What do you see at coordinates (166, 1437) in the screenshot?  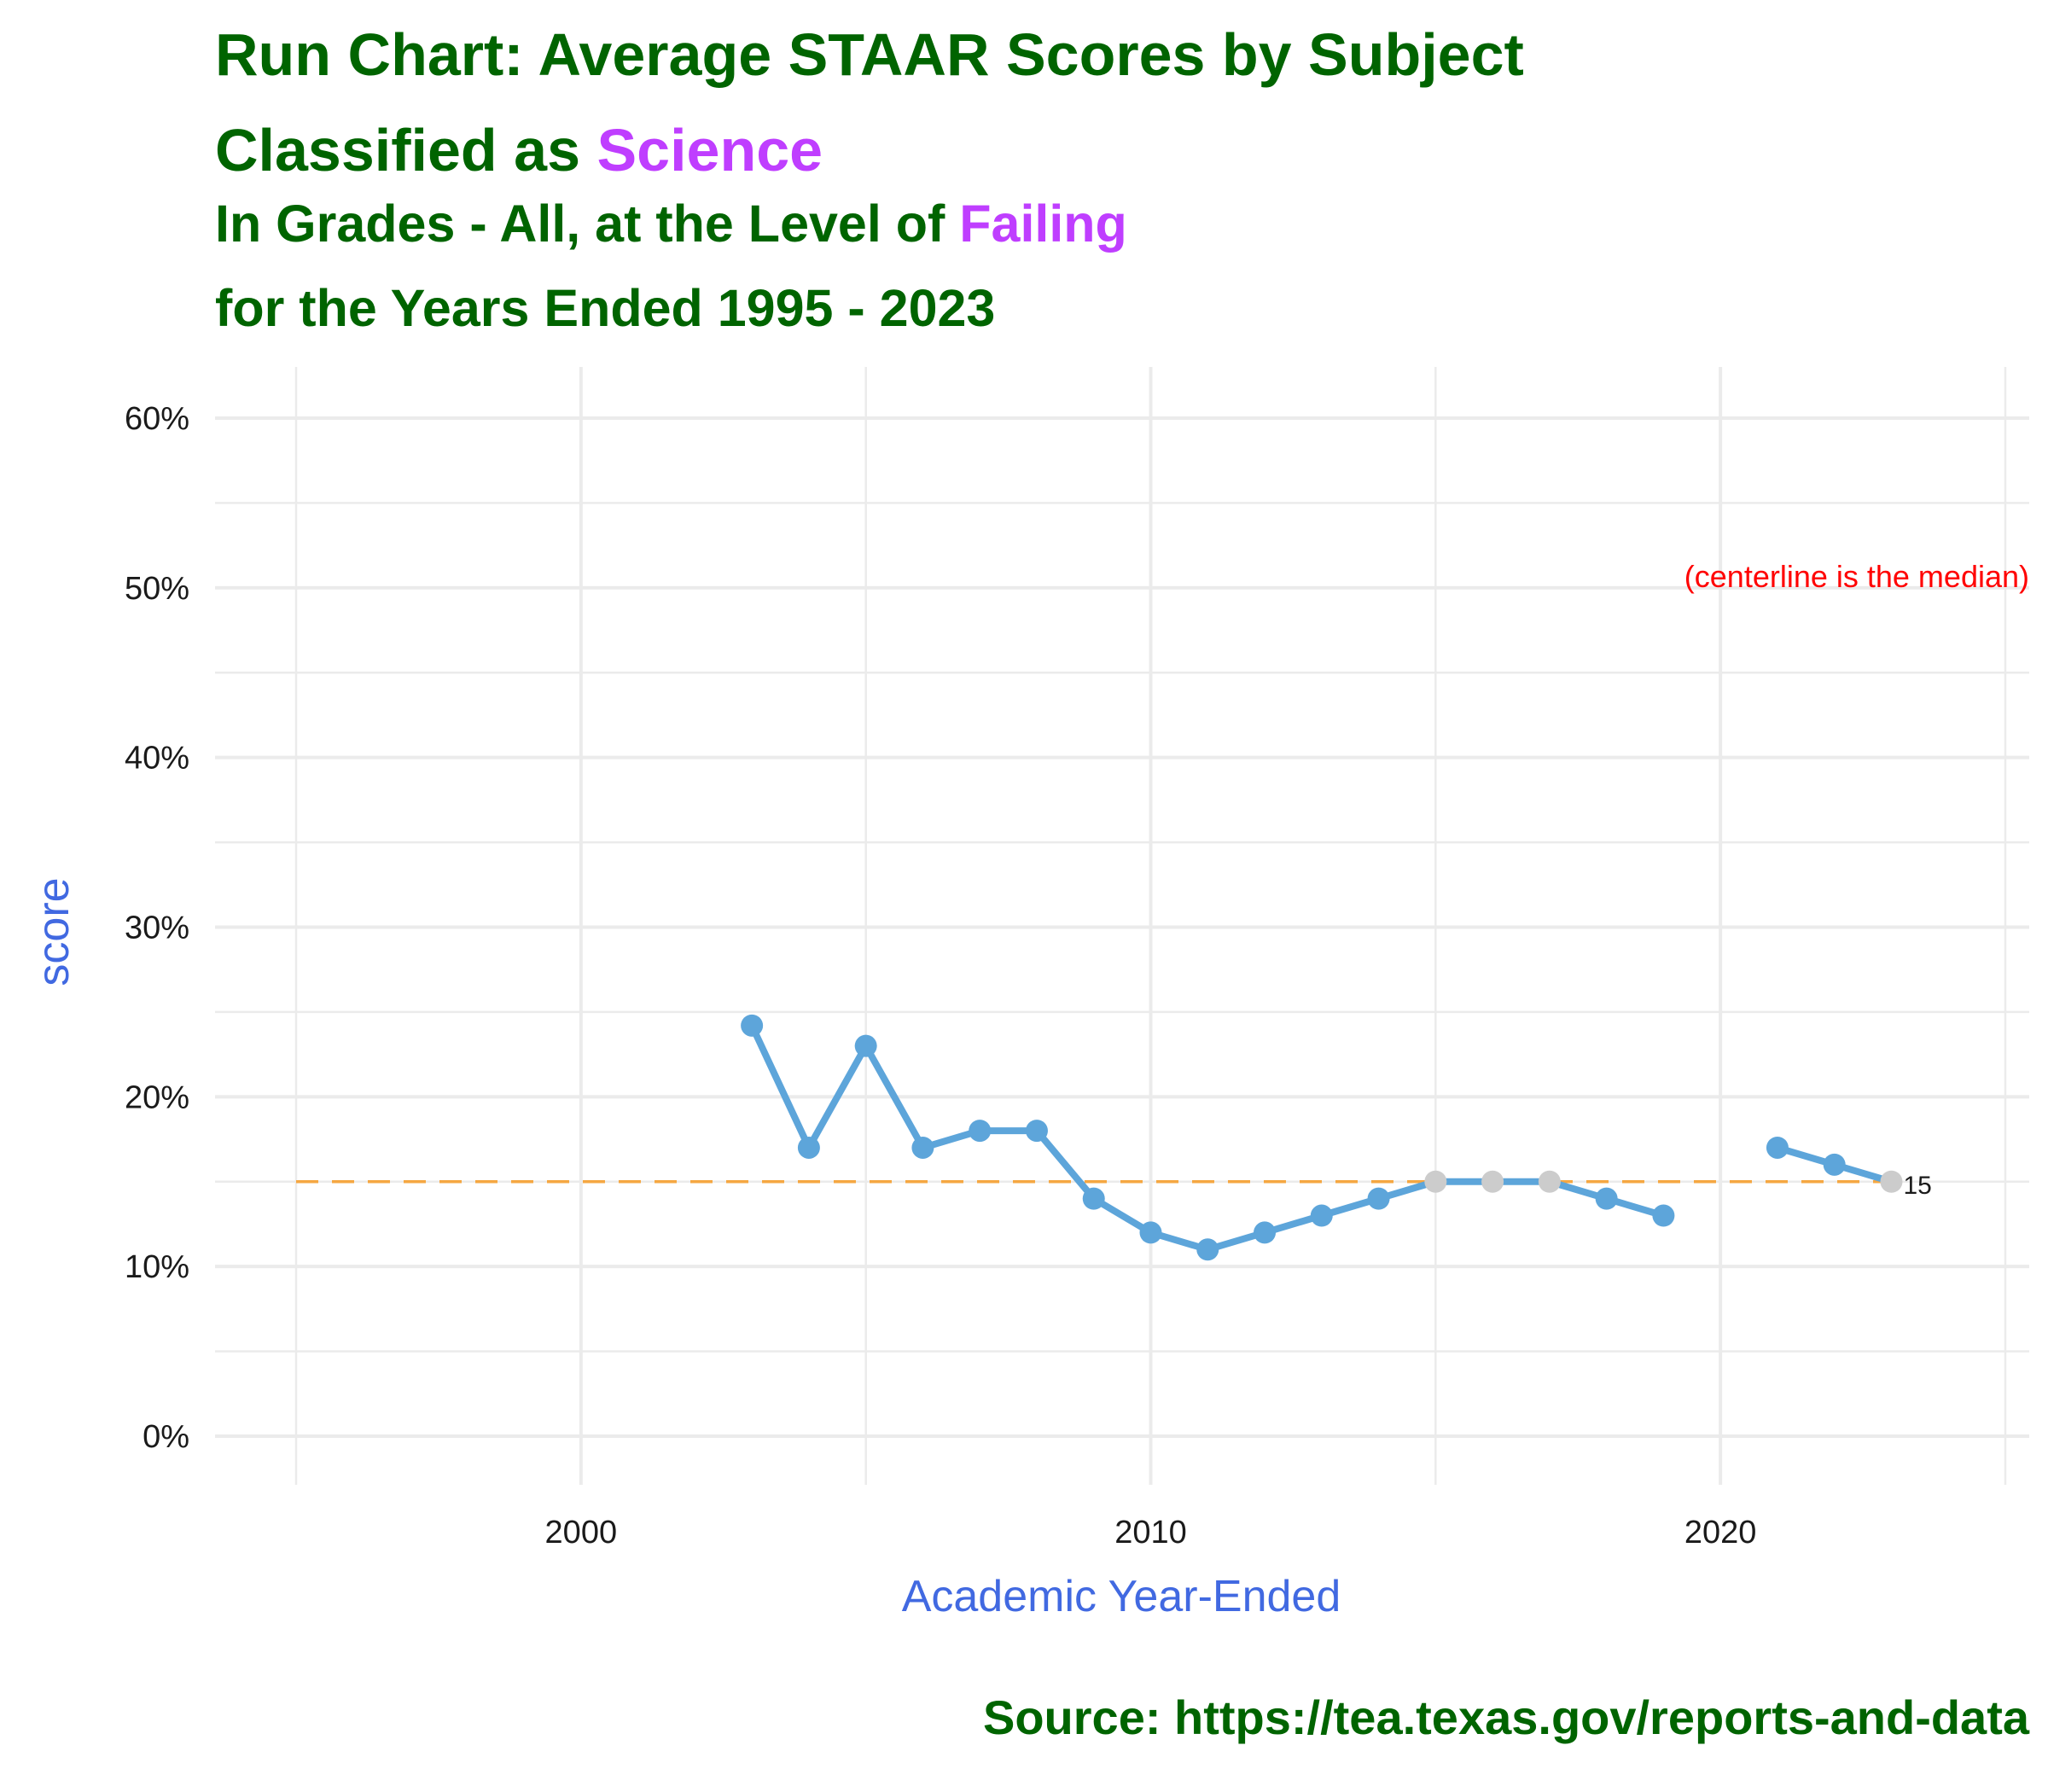 I see `y-tick-label: 0%` at bounding box center [166, 1437].